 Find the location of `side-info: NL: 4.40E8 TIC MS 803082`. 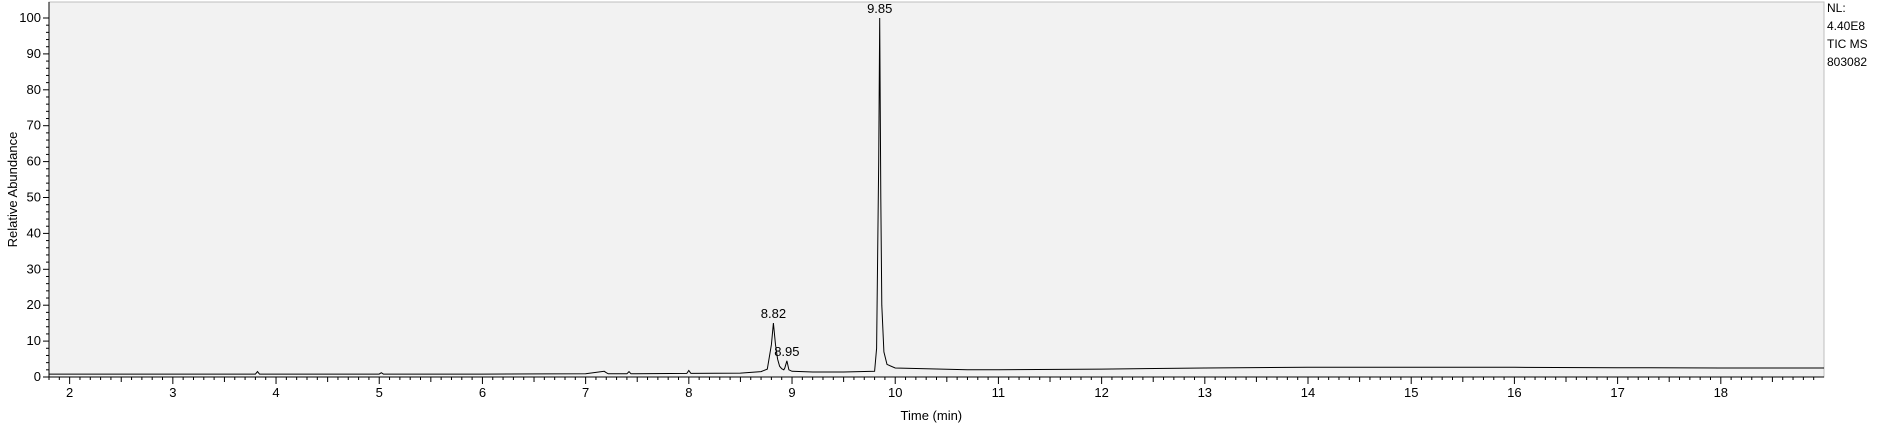

side-info: NL: 4.40E8 TIC MS 803082 is located at coordinates (1847, 35).